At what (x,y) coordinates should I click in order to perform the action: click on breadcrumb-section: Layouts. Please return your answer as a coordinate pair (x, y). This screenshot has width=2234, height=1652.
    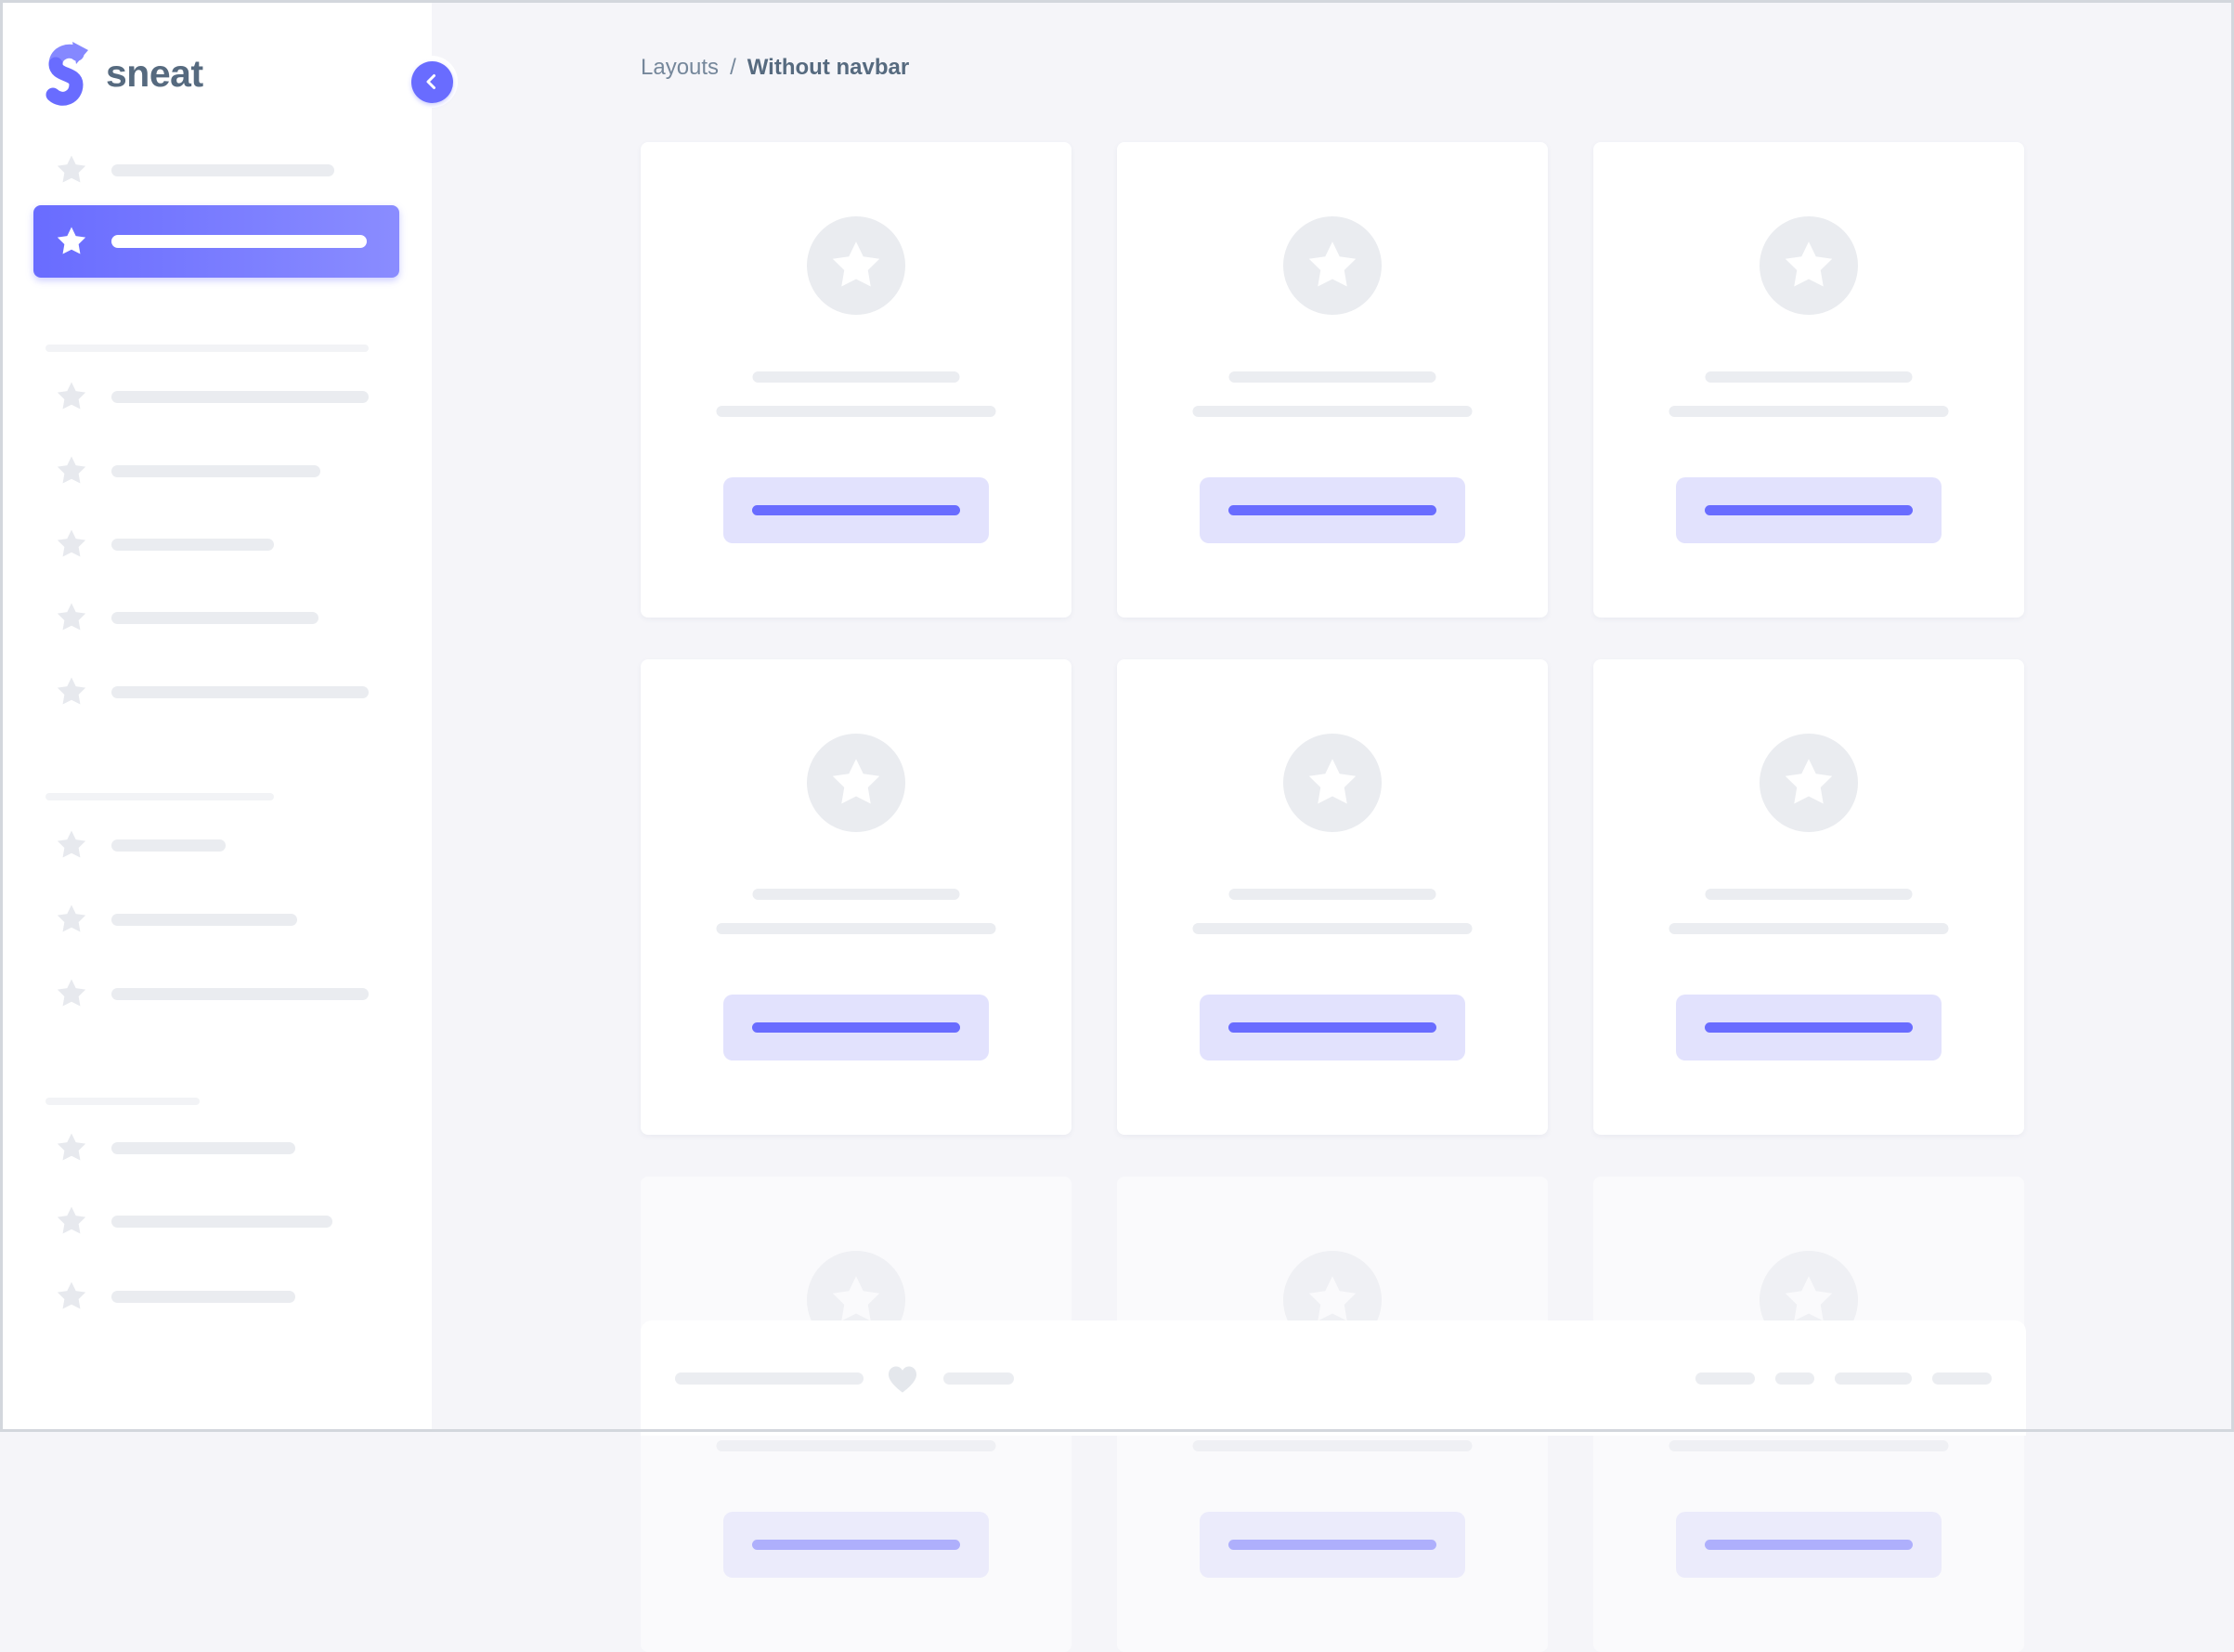
    Looking at the image, I should click on (680, 68).